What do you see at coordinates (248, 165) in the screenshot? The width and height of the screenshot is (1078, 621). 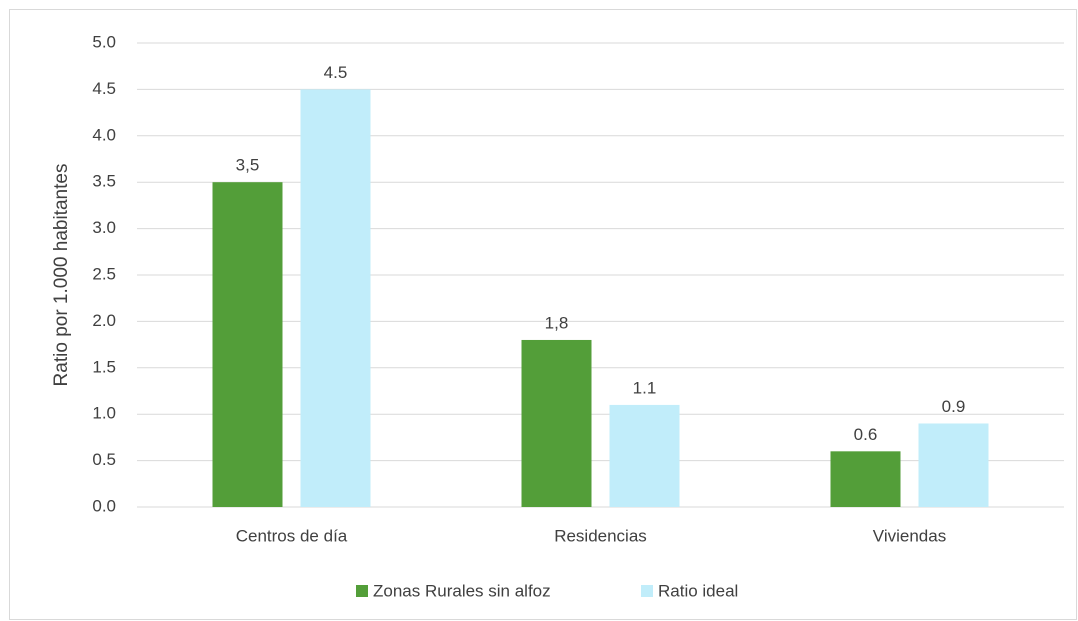 I see `data-label: 3,5` at bounding box center [248, 165].